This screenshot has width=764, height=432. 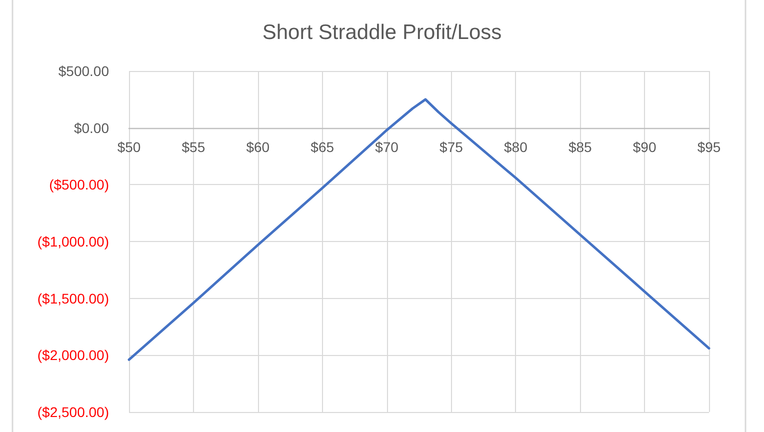 What do you see at coordinates (73, 355) in the screenshot?
I see `y-tick-label: ($2,000.00)` at bounding box center [73, 355].